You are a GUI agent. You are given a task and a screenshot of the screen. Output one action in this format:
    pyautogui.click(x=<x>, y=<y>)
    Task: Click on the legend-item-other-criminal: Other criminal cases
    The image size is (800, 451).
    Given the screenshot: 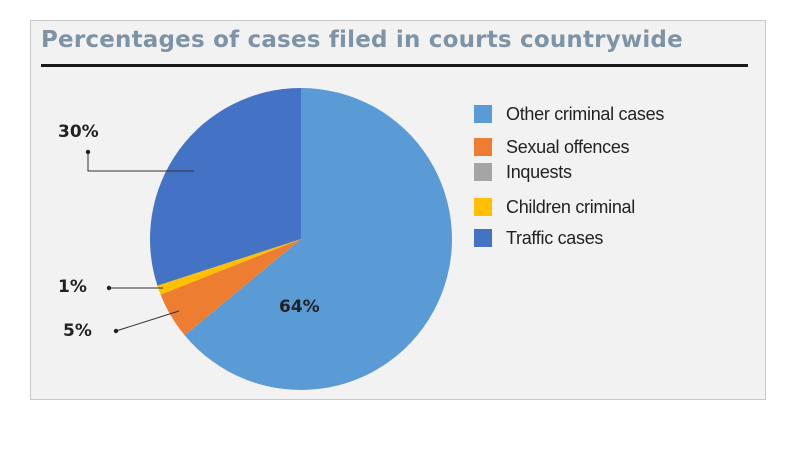 What is the action you would take?
    pyautogui.click(x=569, y=114)
    